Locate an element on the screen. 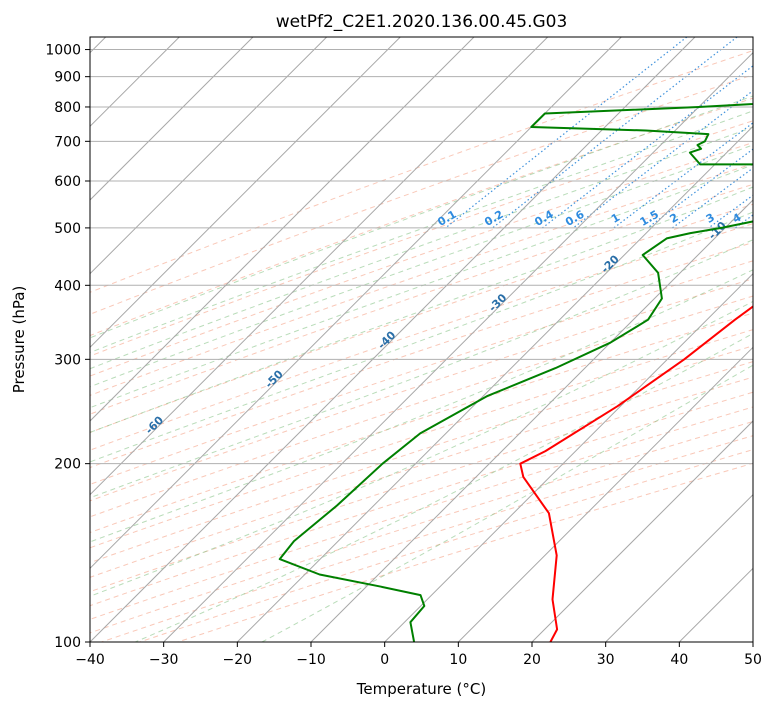 This screenshot has height=708, width=775. x-tick-label: −30 is located at coordinates (164, 660).